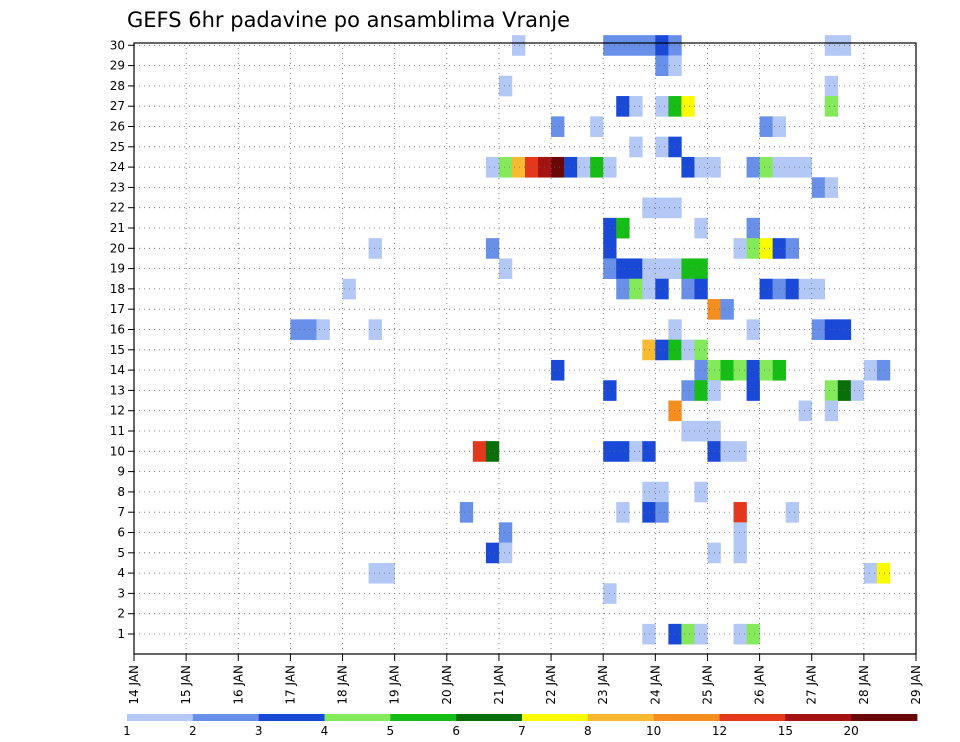 The width and height of the screenshot is (960, 742). Describe the element at coordinates (121, 634) in the screenshot. I see `y-tick-label: 1` at that location.